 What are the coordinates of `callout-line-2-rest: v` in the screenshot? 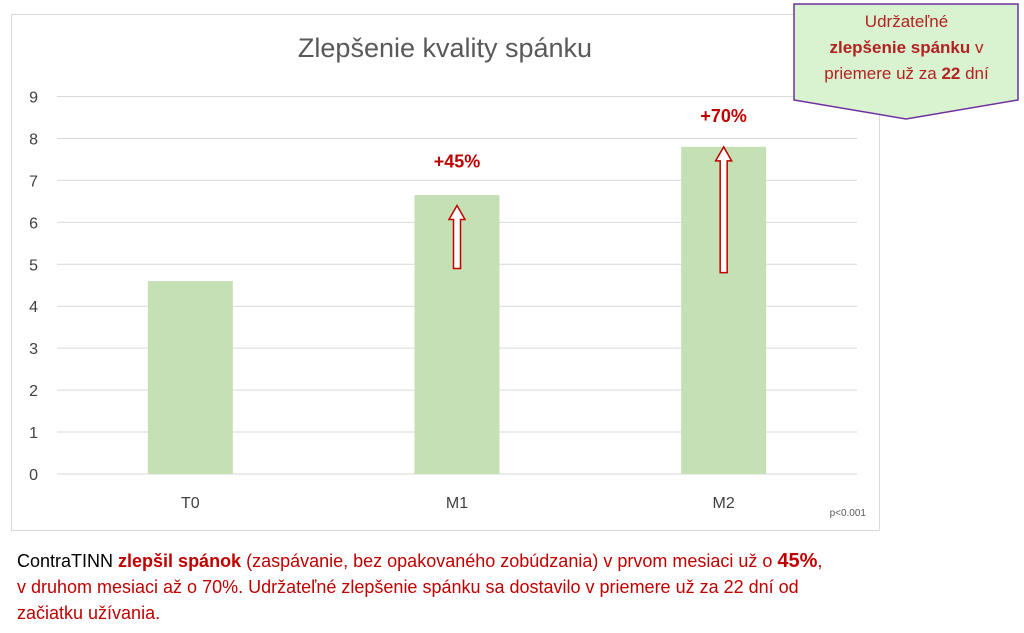 It's located at (977, 47).